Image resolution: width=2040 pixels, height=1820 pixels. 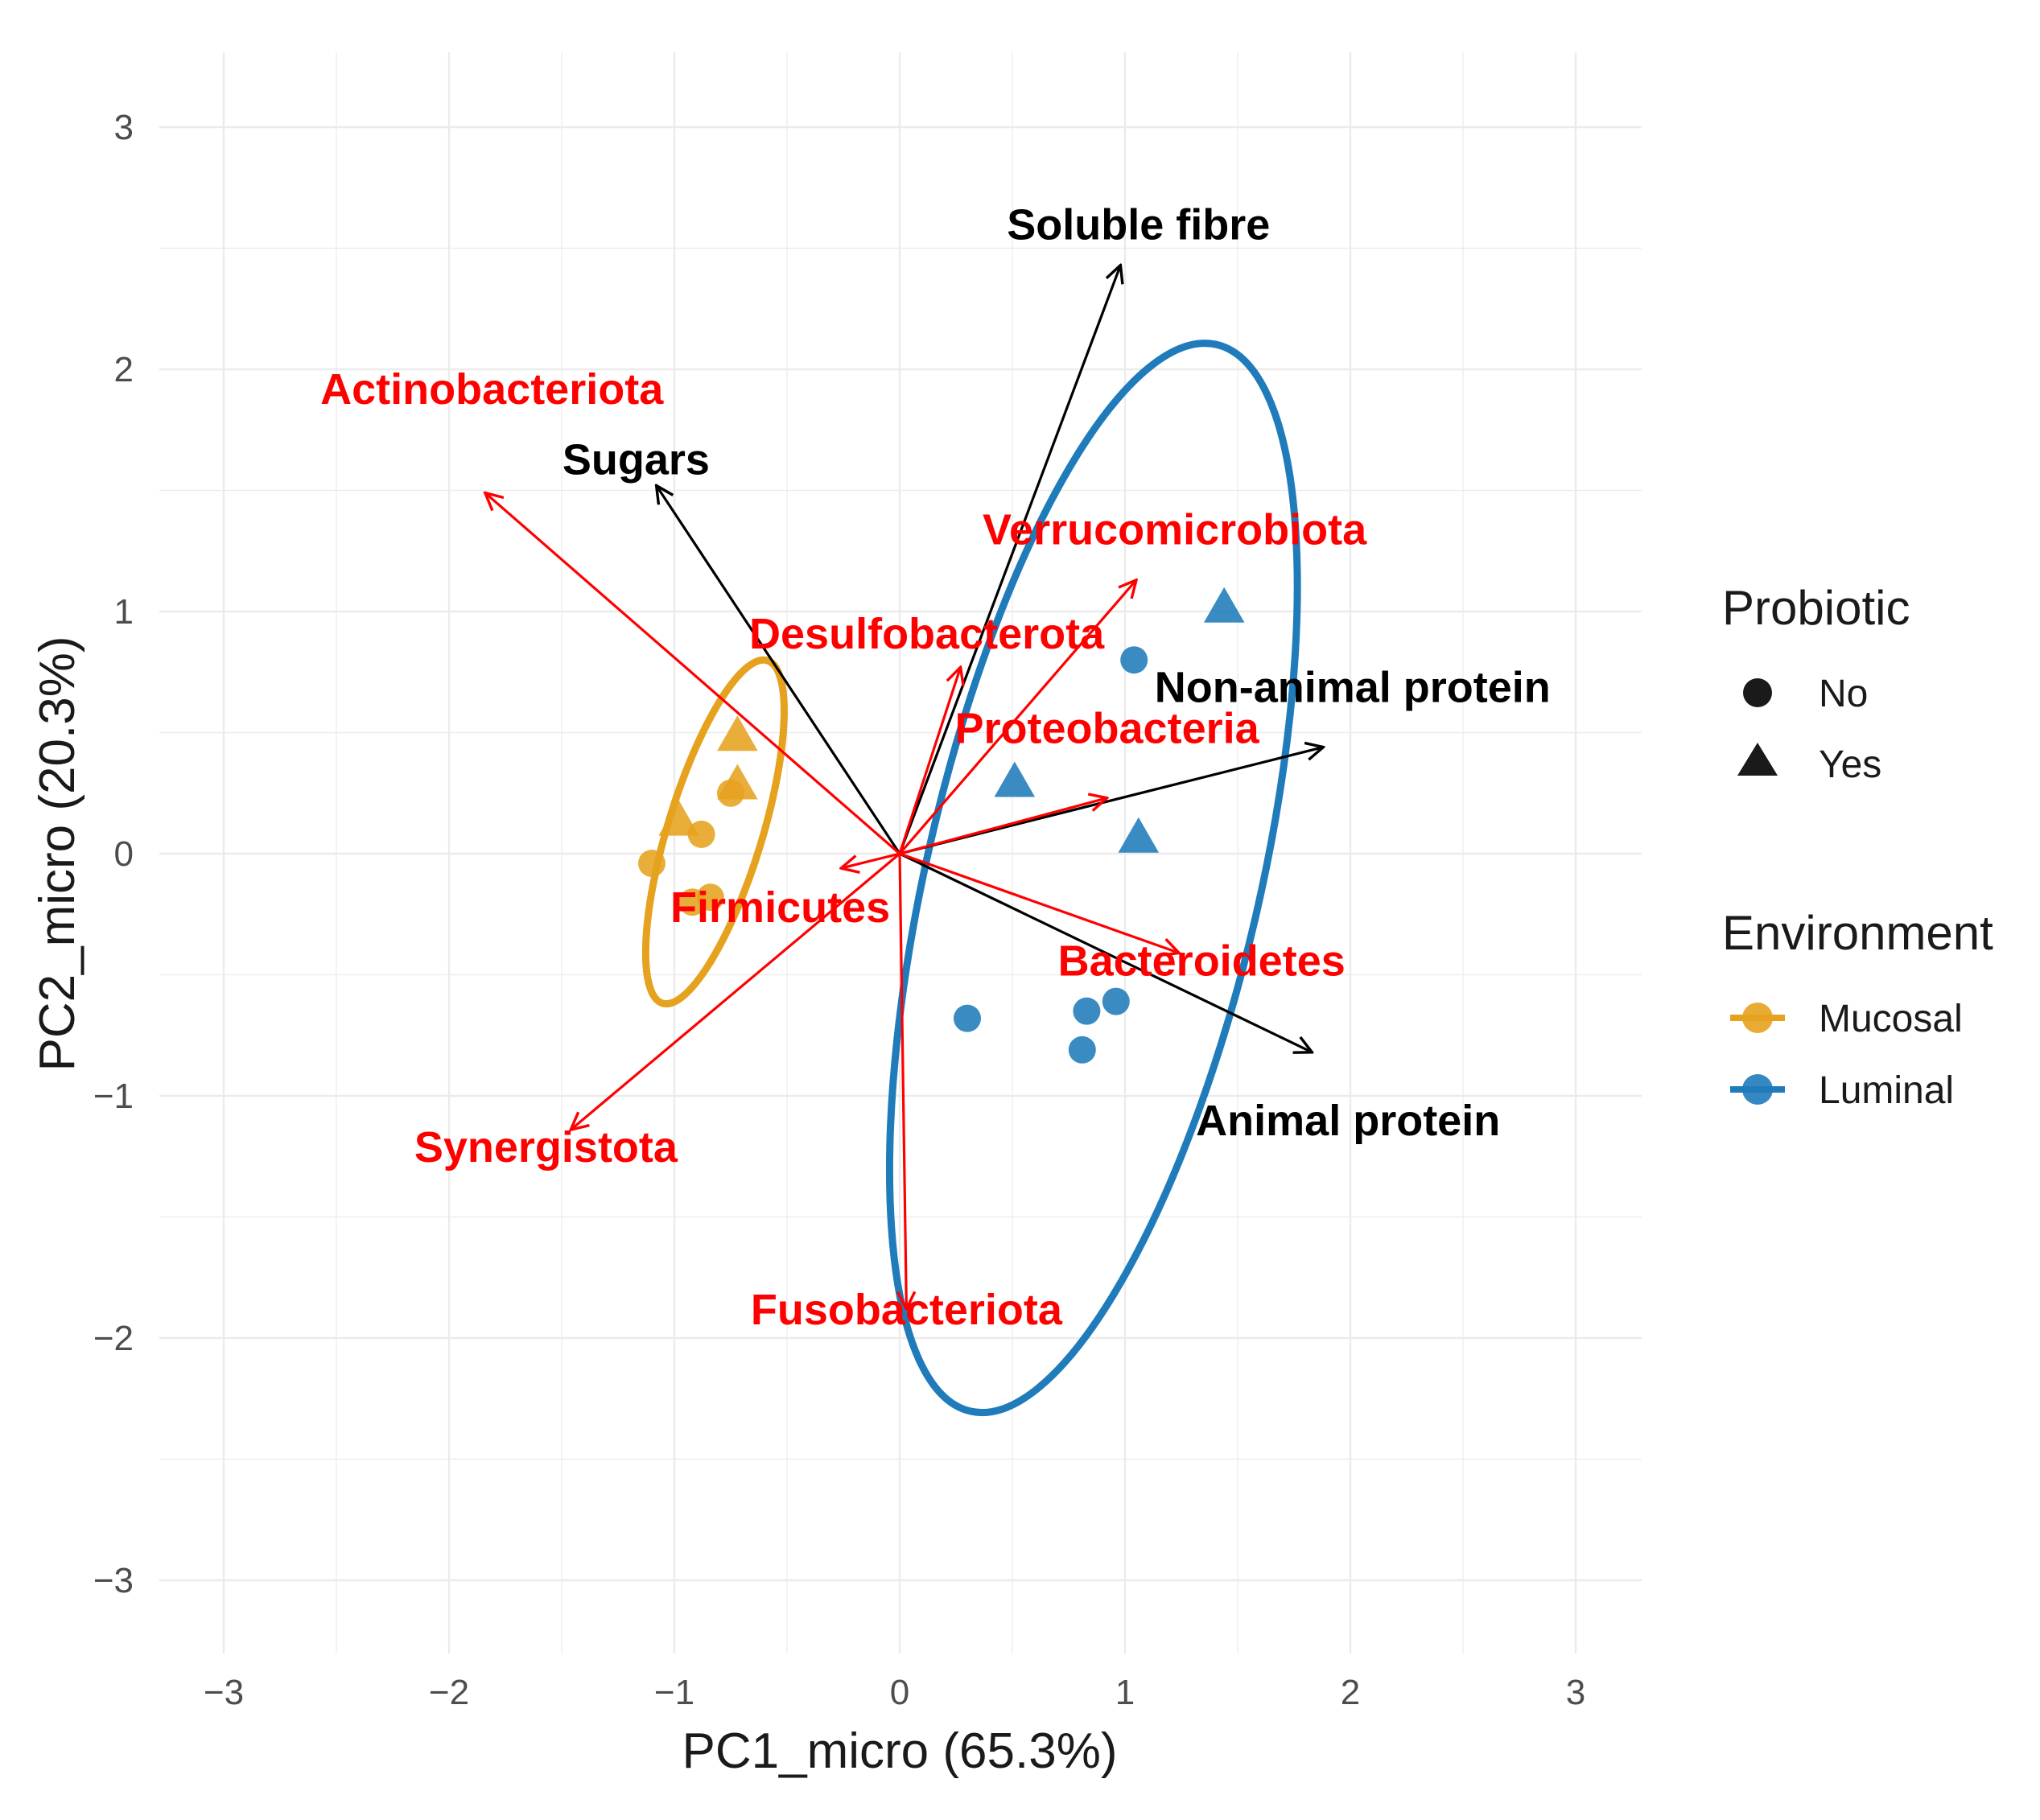 What do you see at coordinates (492, 389) in the screenshot?
I see `phylum-label: Actinobacteriota` at bounding box center [492, 389].